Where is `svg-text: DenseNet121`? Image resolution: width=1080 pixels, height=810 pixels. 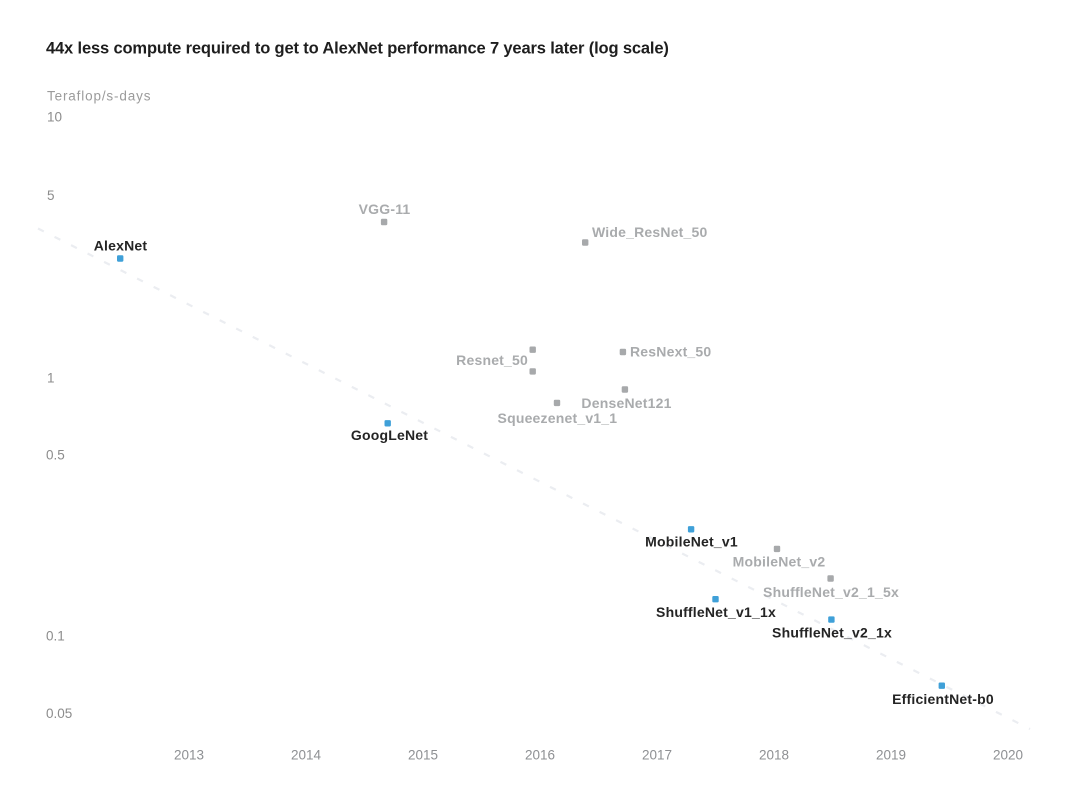 svg-text: DenseNet121 is located at coordinates (626, 403).